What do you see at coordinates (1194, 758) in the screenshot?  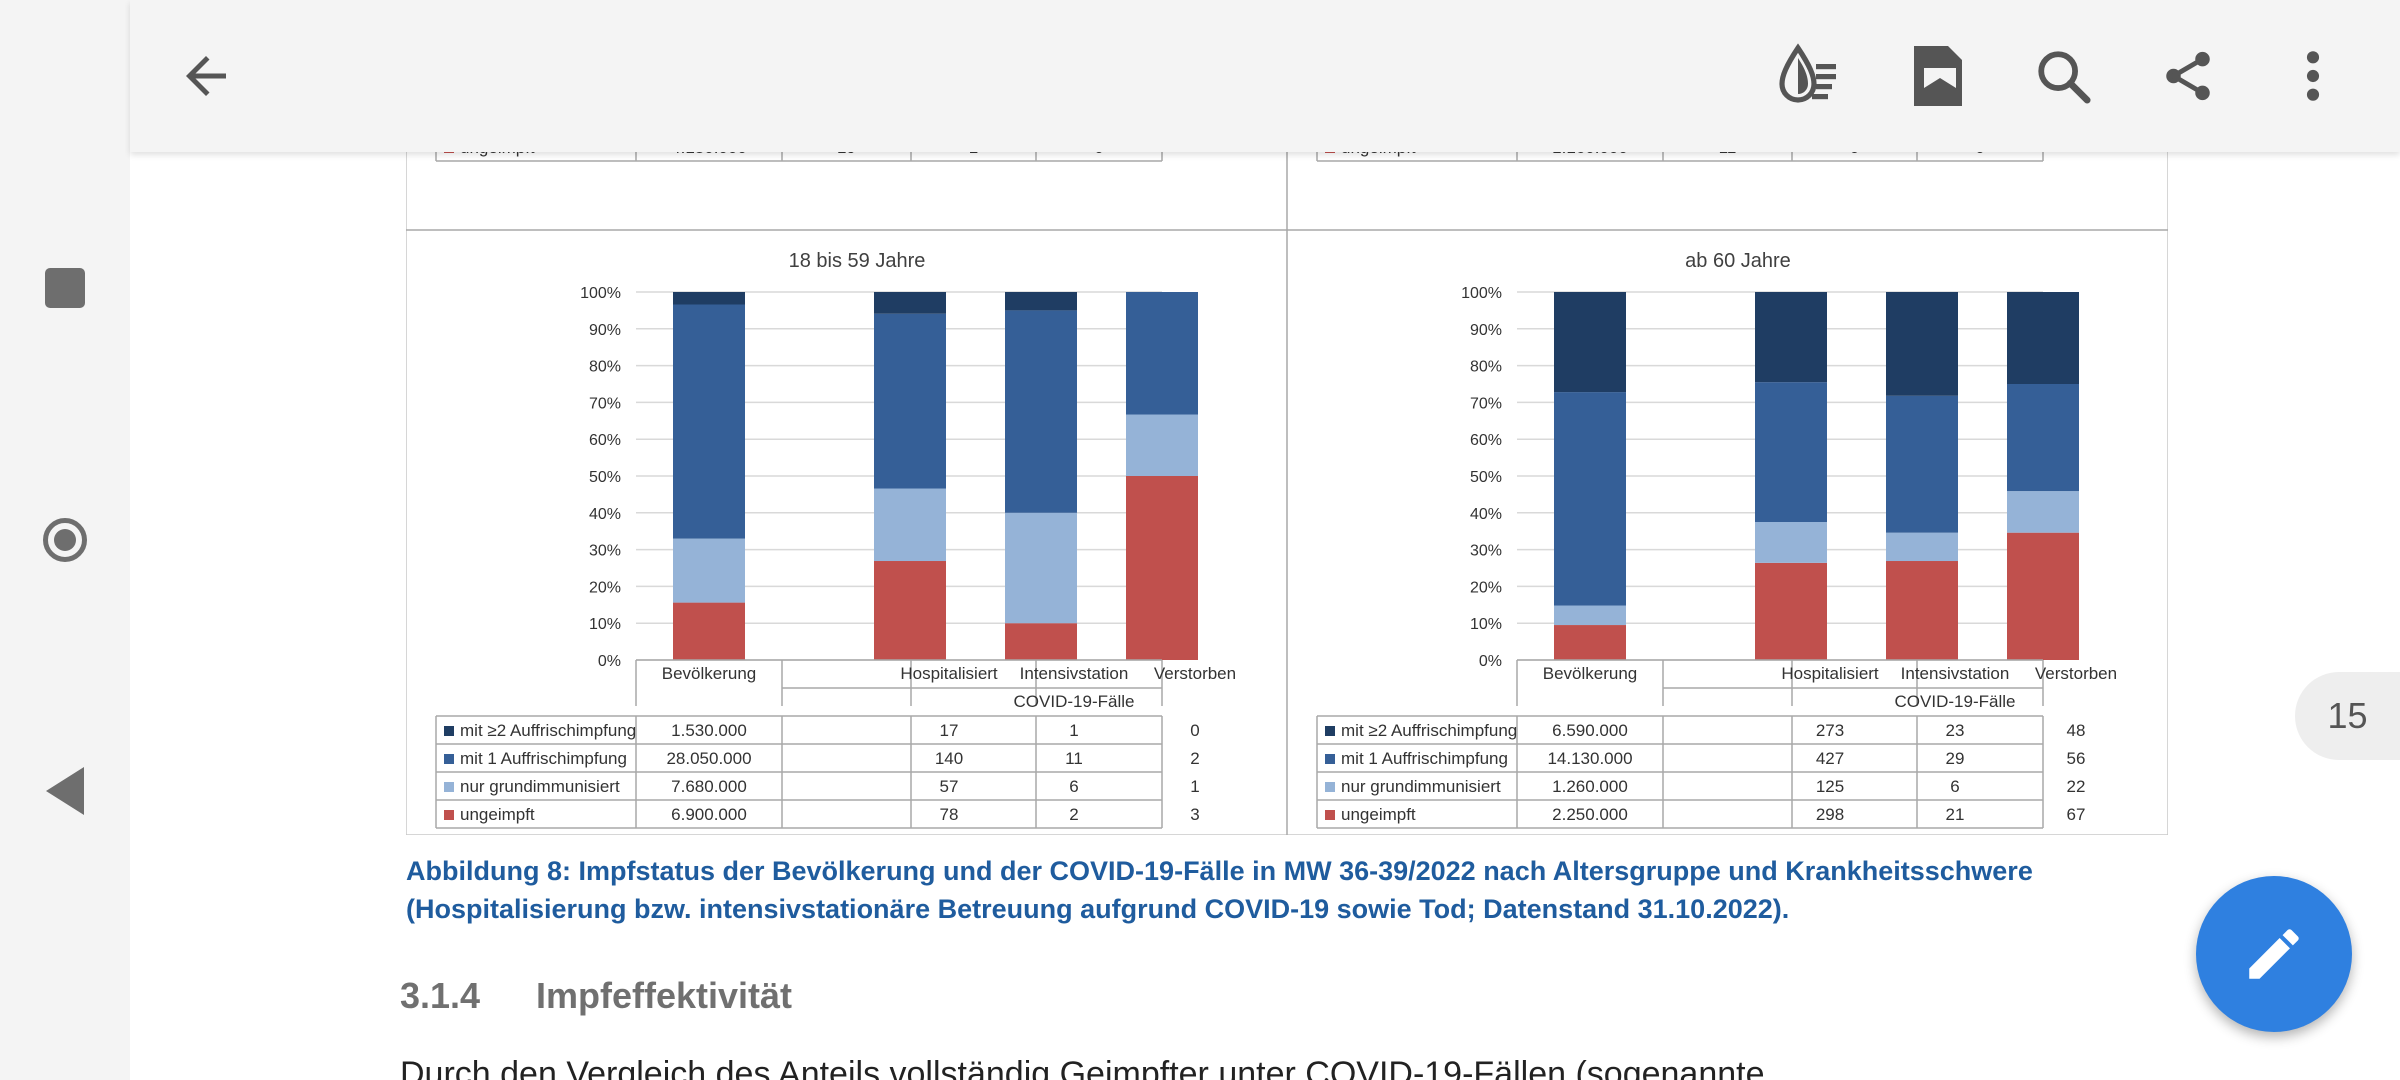 I see `table-count: 2` at bounding box center [1194, 758].